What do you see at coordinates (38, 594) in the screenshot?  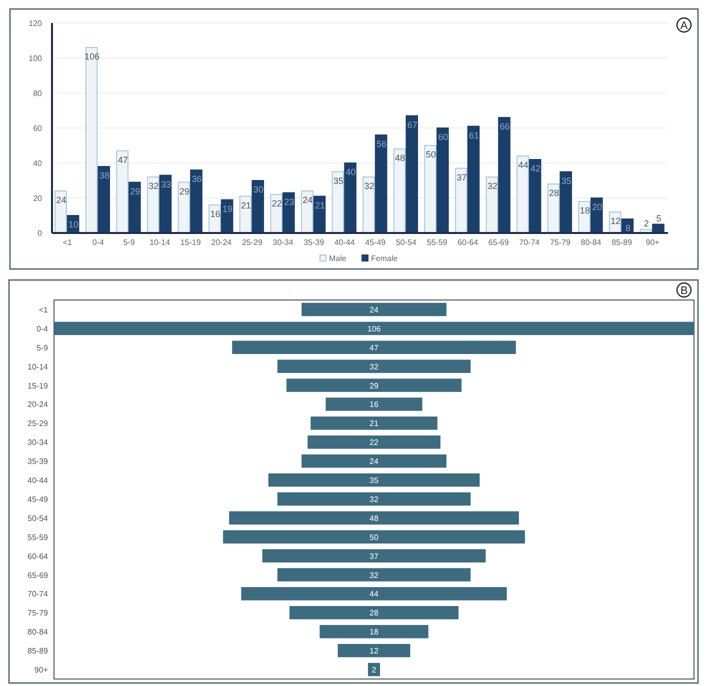 I see `category-label: 70-74` at bounding box center [38, 594].